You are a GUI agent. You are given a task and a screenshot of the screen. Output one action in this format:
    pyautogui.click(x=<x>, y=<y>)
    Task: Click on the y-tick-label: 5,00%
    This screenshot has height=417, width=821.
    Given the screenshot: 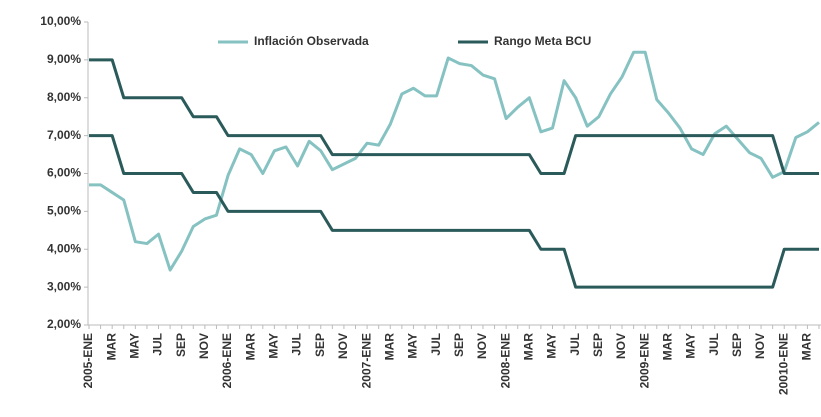 What is the action you would take?
    pyautogui.click(x=64, y=211)
    